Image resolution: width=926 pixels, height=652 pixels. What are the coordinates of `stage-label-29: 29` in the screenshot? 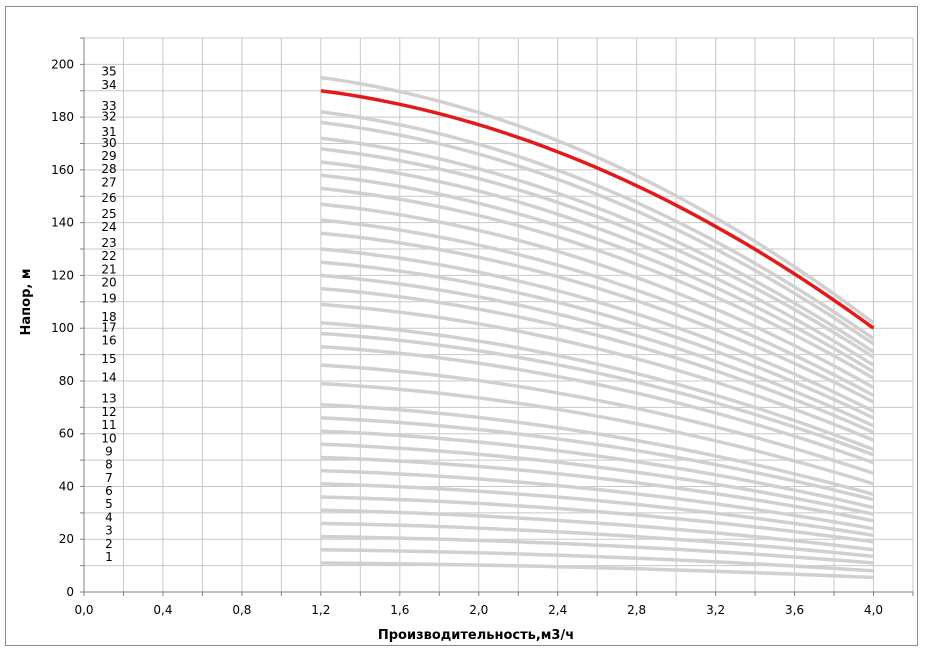 It's located at (108, 156).